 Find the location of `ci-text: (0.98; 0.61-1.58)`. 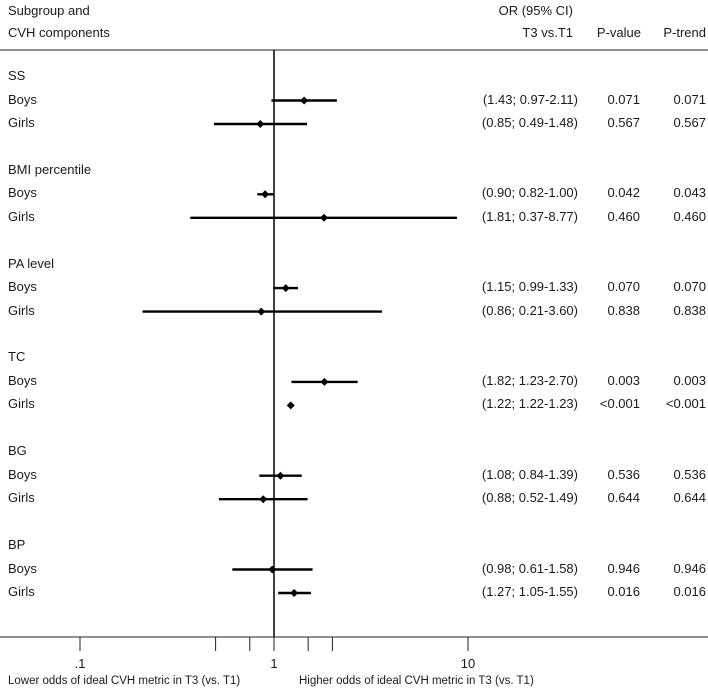

ci-text: (0.98; 0.61-1.58) is located at coordinates (529, 568).